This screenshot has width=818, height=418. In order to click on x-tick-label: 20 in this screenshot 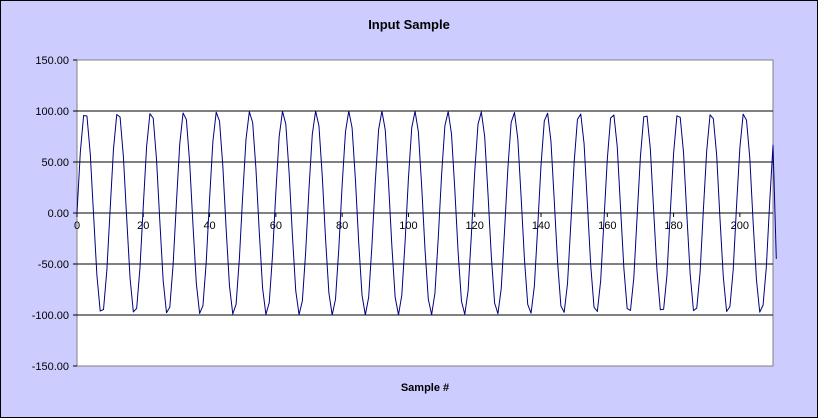, I will do `click(143, 226)`.